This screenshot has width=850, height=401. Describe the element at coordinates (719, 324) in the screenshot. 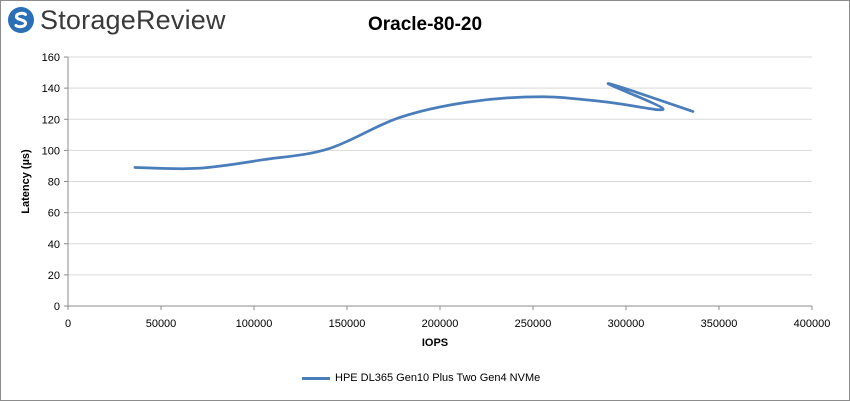

I see `x-tick-label: 350000` at that location.